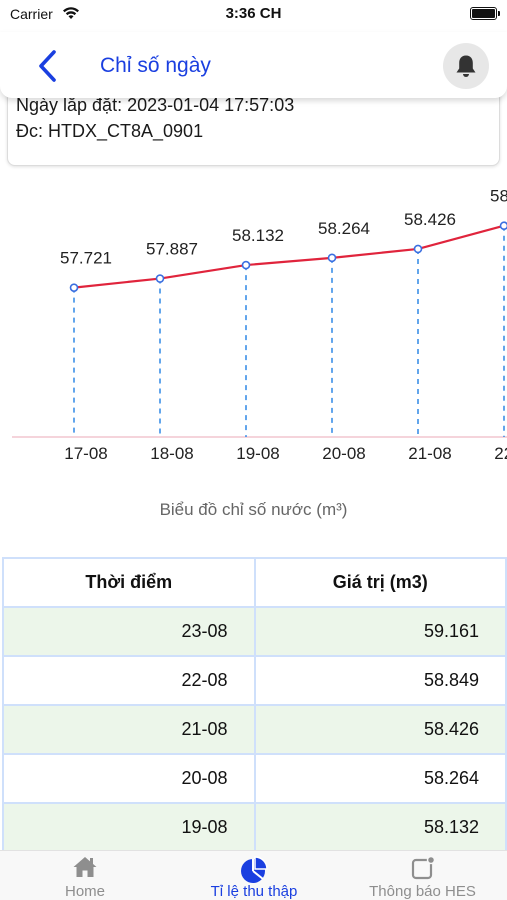 This screenshot has height=900, width=507. I want to click on notification-icon, so click(423, 867).